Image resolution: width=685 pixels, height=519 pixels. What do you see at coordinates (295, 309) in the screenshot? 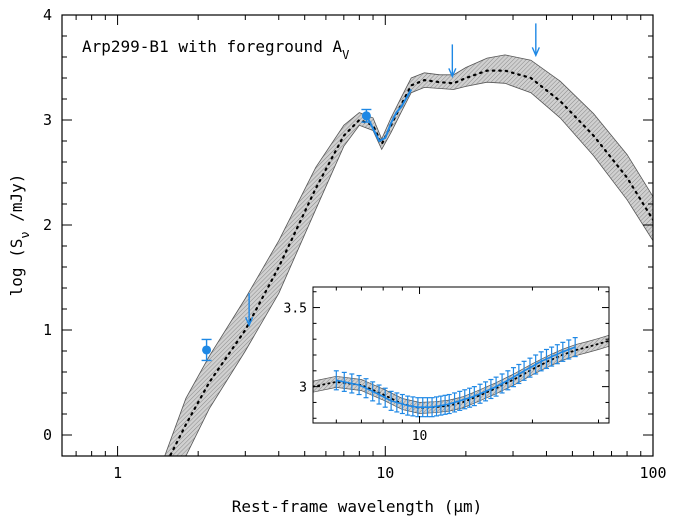
I see `y-tick-label: 3.5` at bounding box center [295, 309].